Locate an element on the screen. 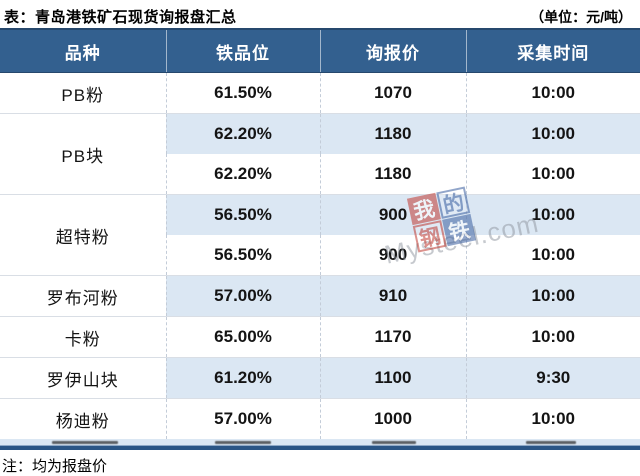 The height and width of the screenshot is (476, 640). cell-variety: 超特粉 is located at coordinates (83, 235).